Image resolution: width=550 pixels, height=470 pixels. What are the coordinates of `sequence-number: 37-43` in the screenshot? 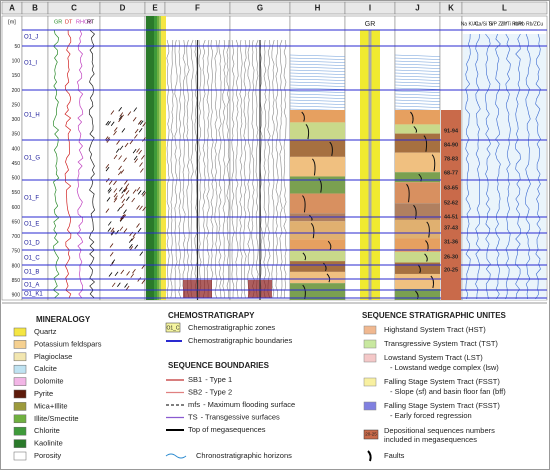 It's located at (451, 228).